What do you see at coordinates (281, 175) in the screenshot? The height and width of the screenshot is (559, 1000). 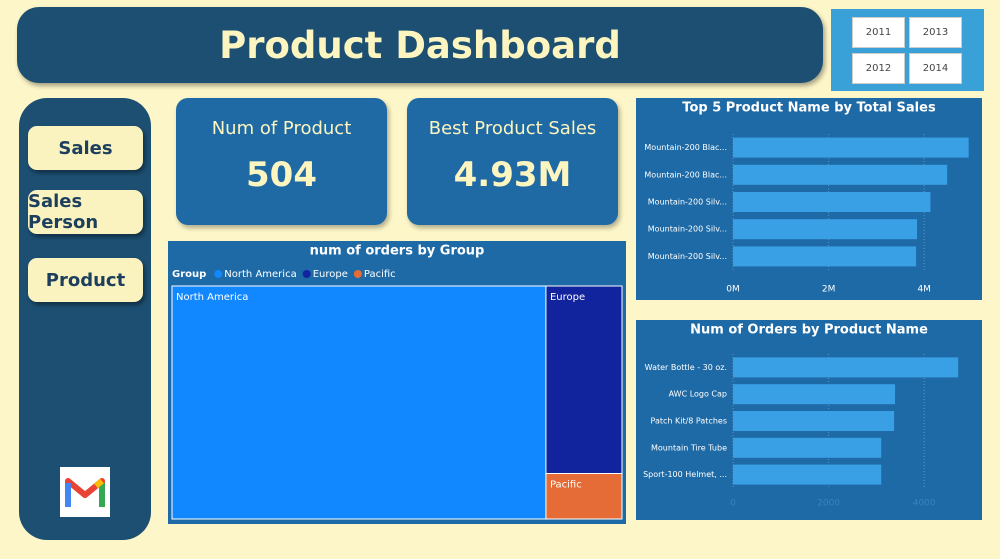 I see `kpi-value: 504` at bounding box center [281, 175].